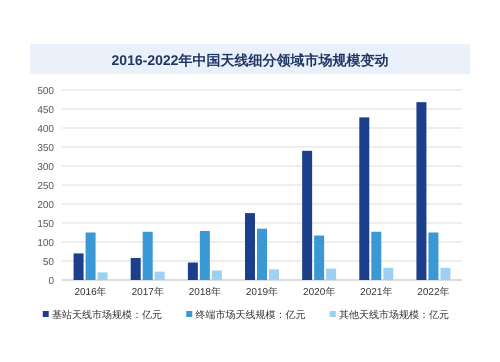 This screenshot has height=362, width=500. What do you see at coordinates (250, 315) in the screenshot?
I see `legend-label: 终端市场天线规模：亿元` at bounding box center [250, 315].